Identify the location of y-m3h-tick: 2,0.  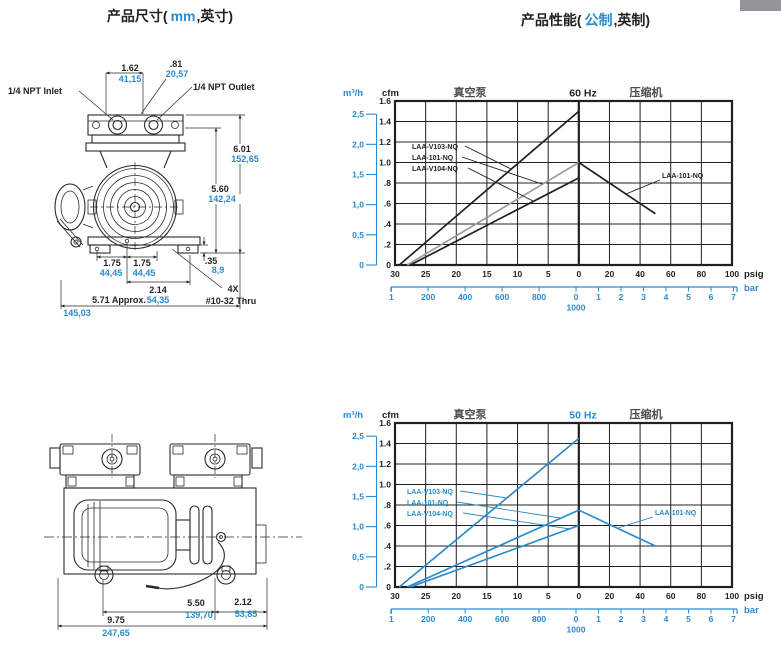
(358, 466).